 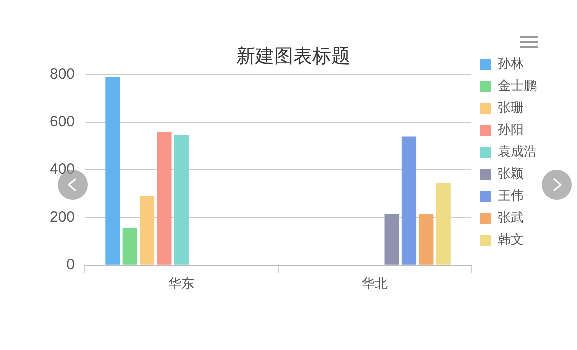 What do you see at coordinates (511, 240) in the screenshot?
I see `legend-label: 韩文` at bounding box center [511, 240].